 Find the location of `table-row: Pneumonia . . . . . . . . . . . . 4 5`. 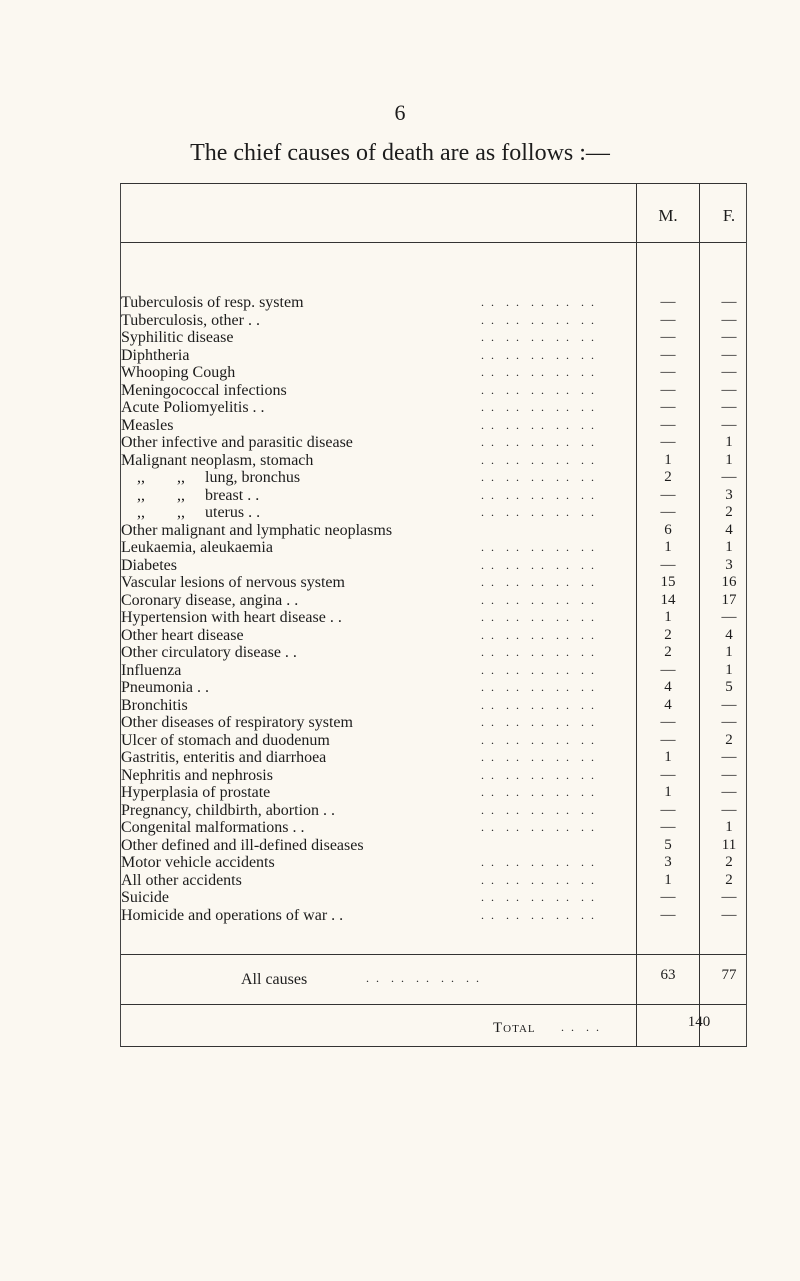

table-row: Pneumonia . . . . . . . . . . . . 4 5 is located at coordinates (433, 688).